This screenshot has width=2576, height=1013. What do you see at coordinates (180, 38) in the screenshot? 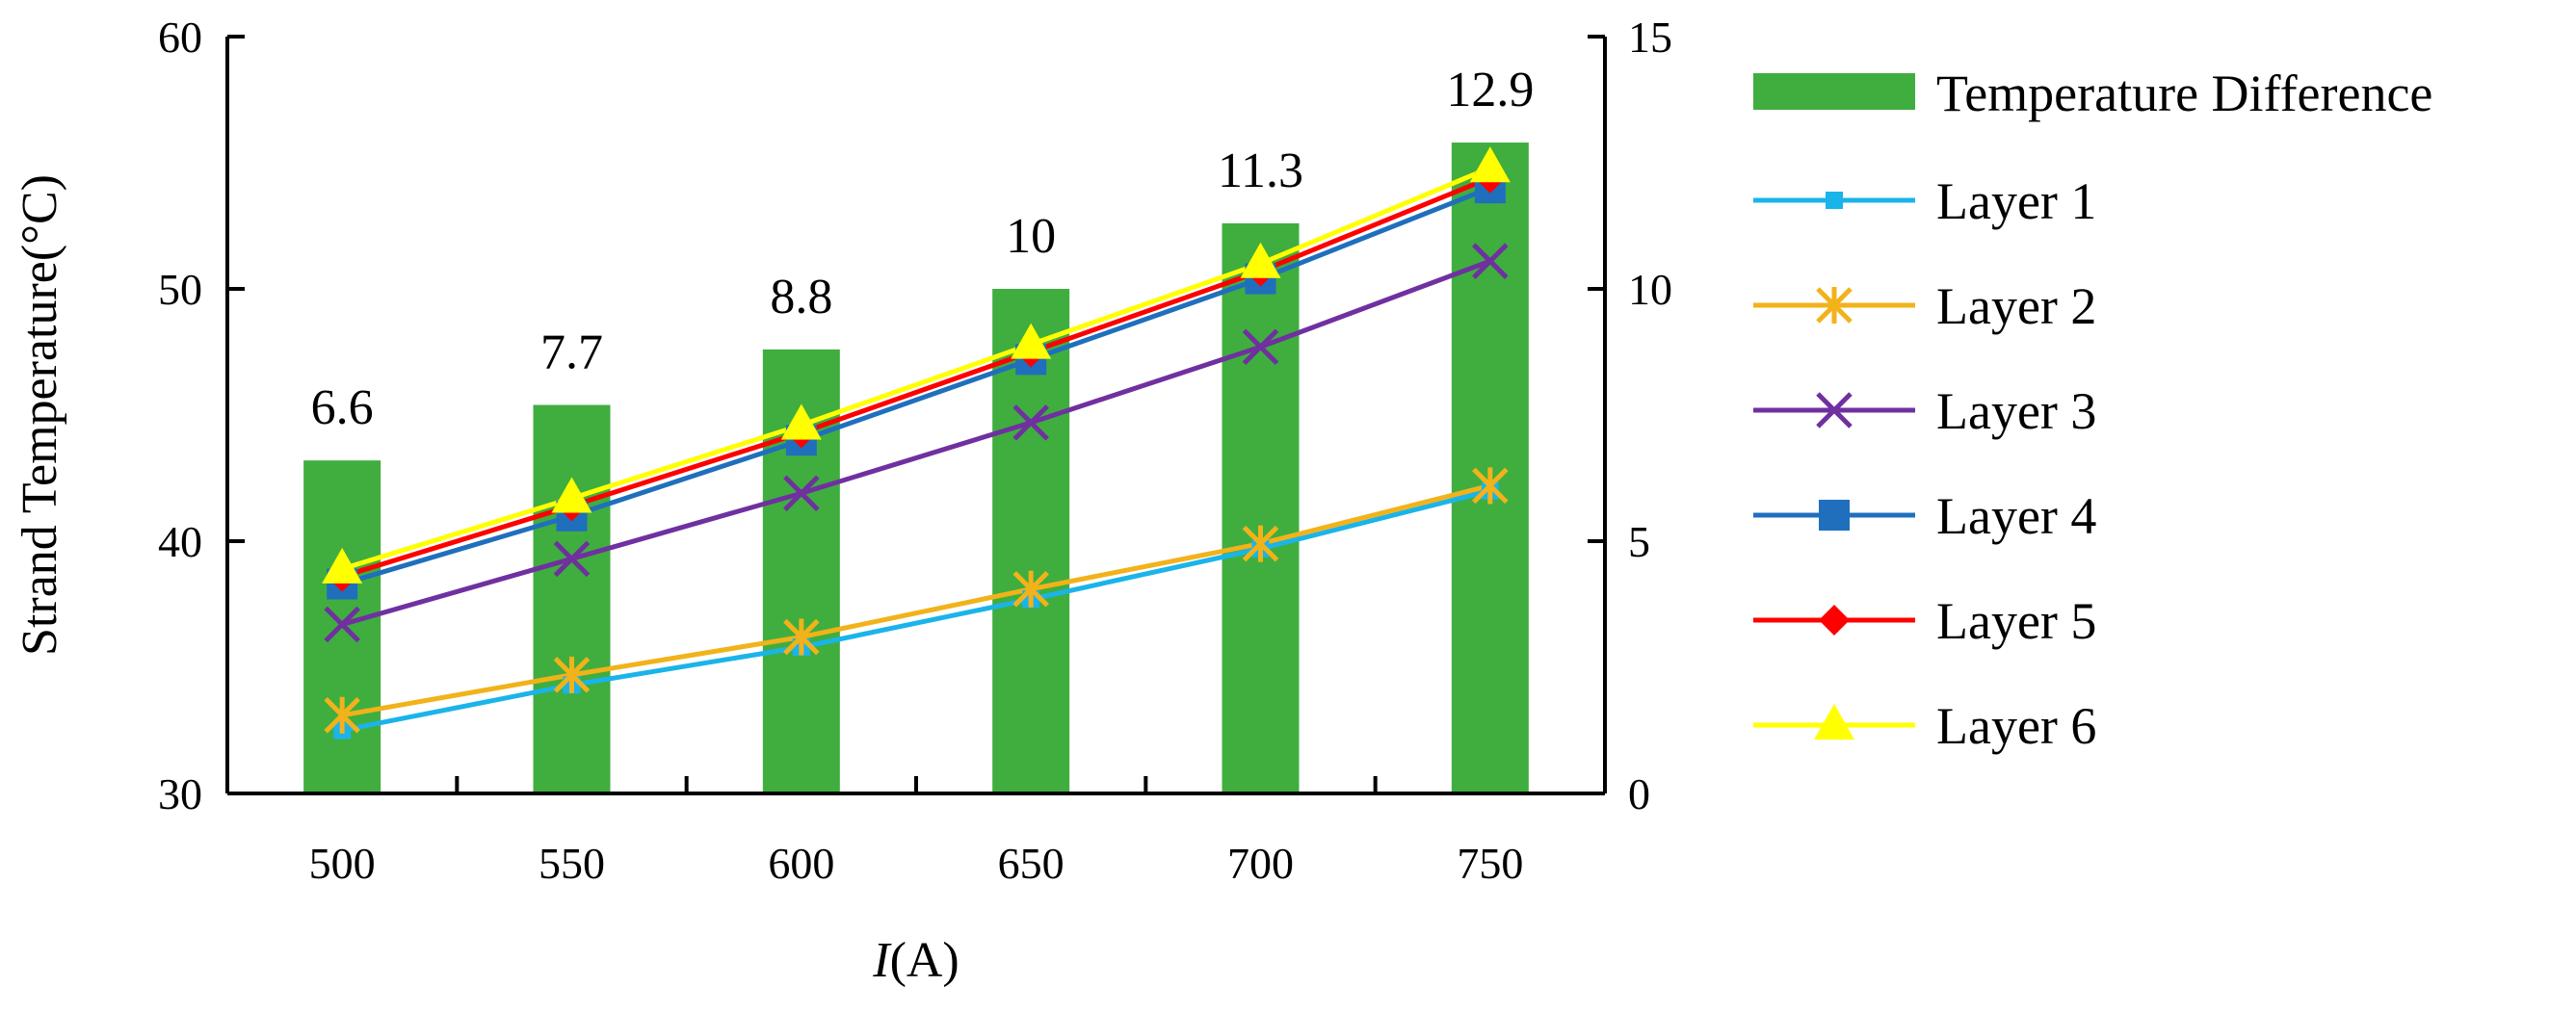
I see `y-tick-label: 60` at bounding box center [180, 38].